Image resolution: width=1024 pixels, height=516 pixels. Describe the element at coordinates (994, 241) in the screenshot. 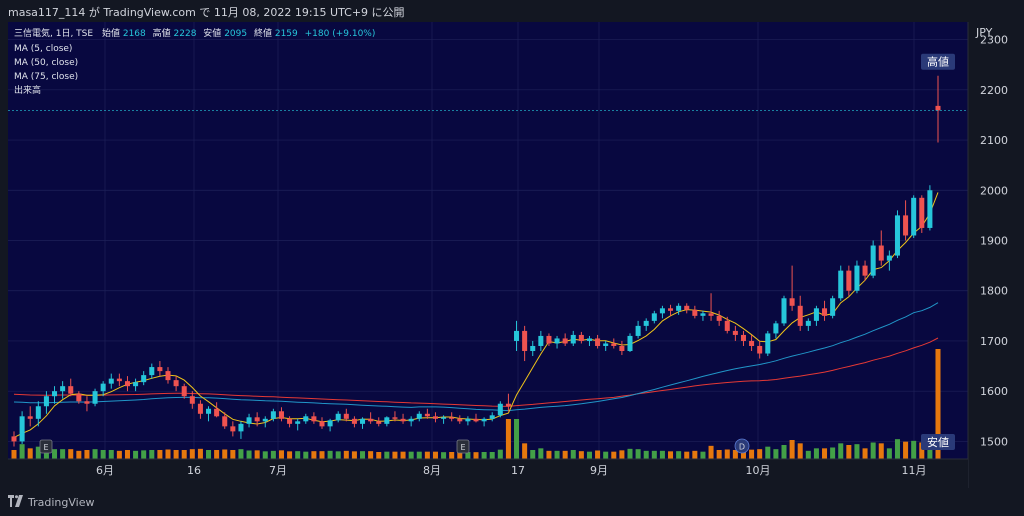

I see `price-tick-labels: 1500 1600 1700 1800 1900 2000 2100 2200 2300` at that location.